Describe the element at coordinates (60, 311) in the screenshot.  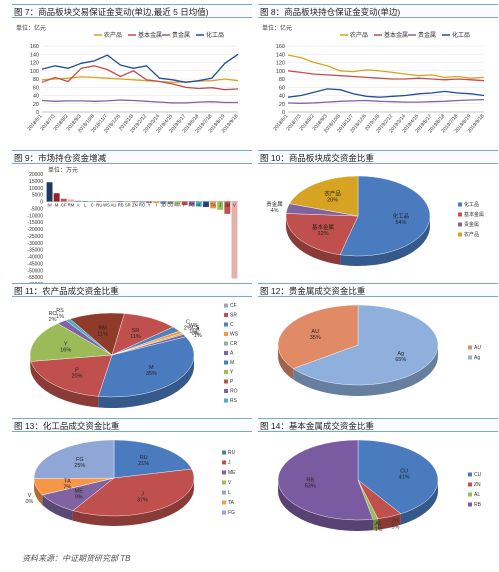
I see `slice-name-label: RS` at that location.